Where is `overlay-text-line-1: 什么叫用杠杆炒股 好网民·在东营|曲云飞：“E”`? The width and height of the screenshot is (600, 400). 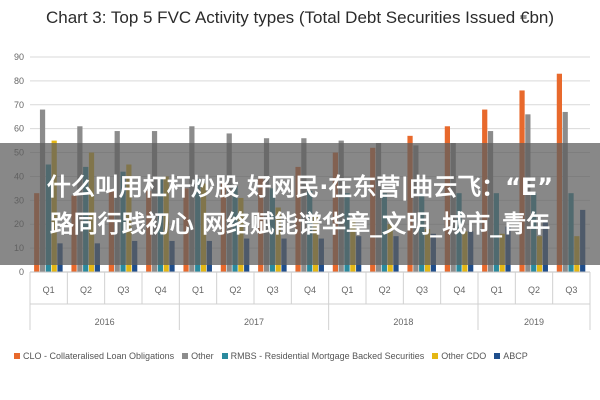 overlay-text-line-1: 什么叫用杠杆炒股 好网民·在东营|曲云飞：“E” is located at coordinates (300, 187).